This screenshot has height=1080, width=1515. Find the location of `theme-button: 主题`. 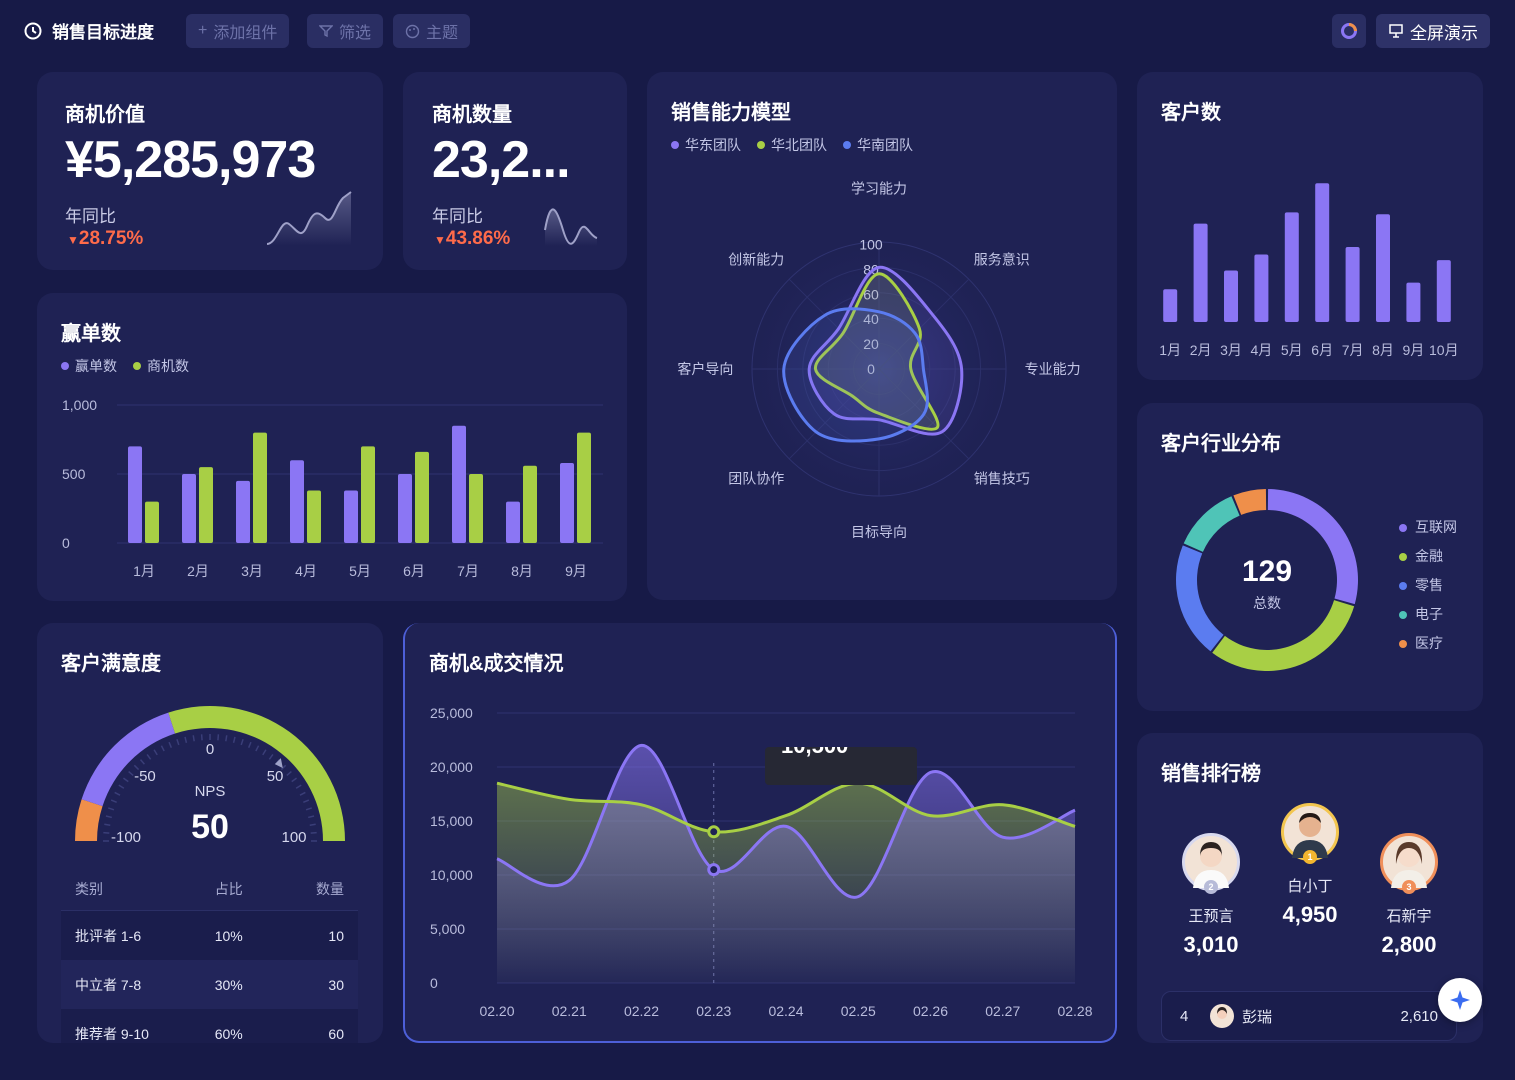

theme-button: 主题 is located at coordinates (432, 31).